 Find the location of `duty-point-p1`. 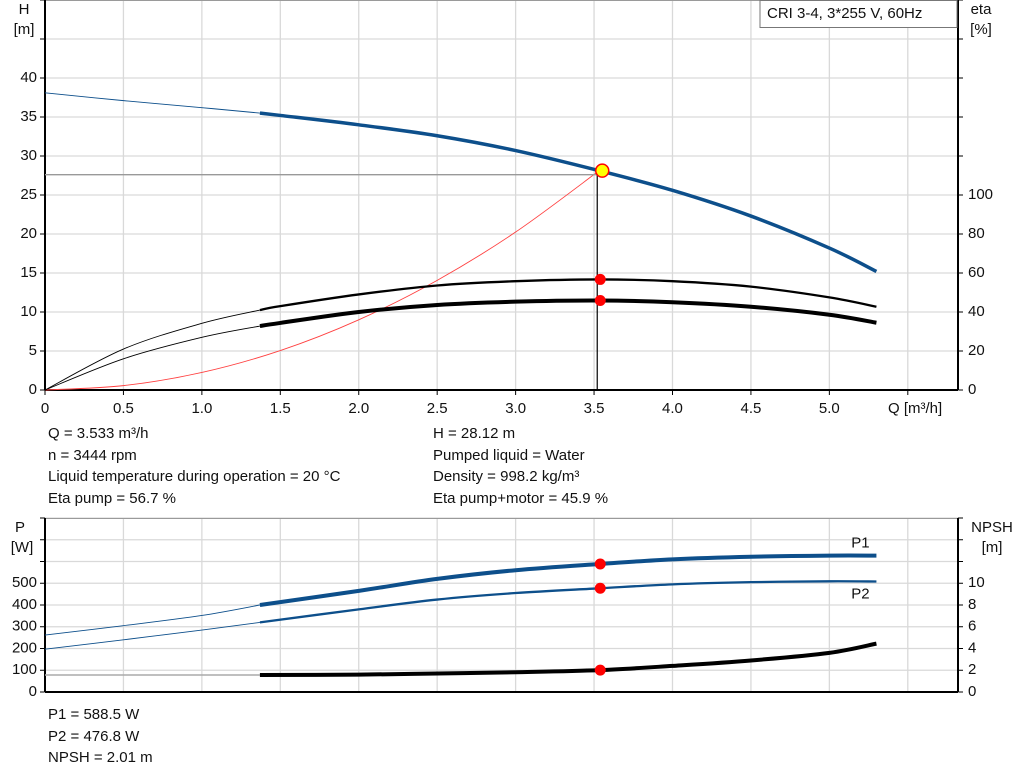

duty-point-p1 is located at coordinates (600, 564).